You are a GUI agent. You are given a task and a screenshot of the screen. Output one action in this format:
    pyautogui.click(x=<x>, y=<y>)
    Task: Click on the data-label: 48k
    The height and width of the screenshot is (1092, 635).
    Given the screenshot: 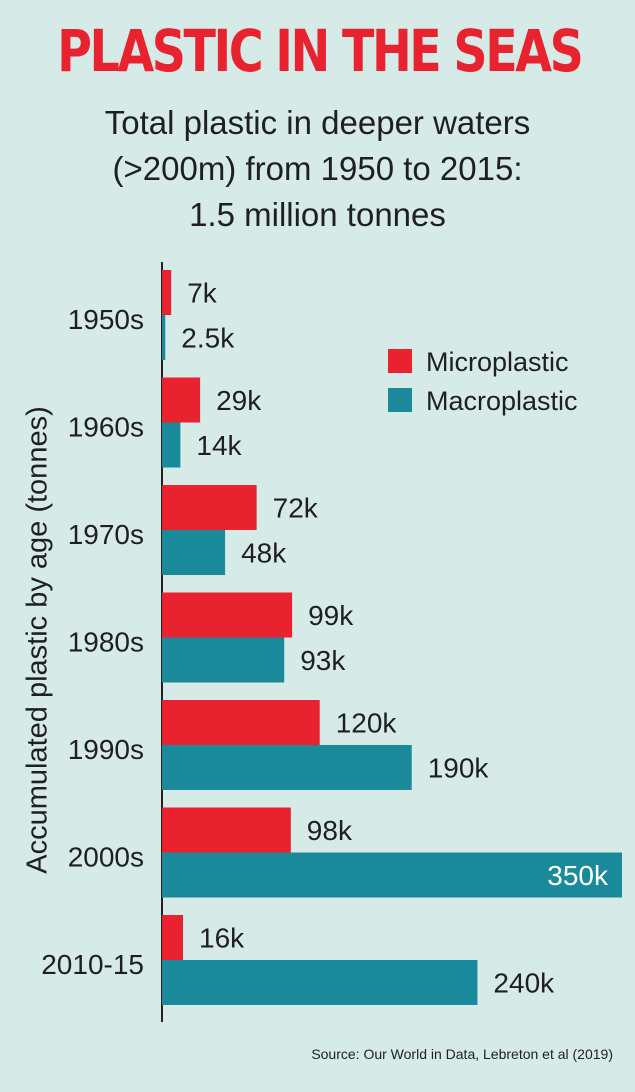 What is the action you would take?
    pyautogui.click(x=264, y=553)
    